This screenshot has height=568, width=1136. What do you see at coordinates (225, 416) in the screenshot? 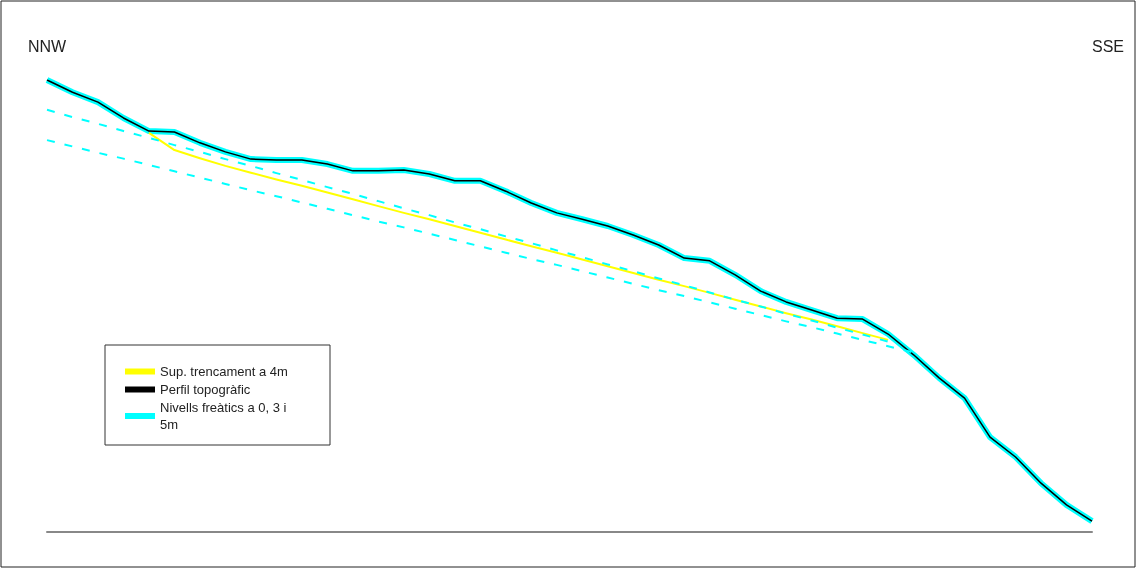
I see `legend-label: Nivells freàtics a 0, 3 i 5m` at bounding box center [225, 416].